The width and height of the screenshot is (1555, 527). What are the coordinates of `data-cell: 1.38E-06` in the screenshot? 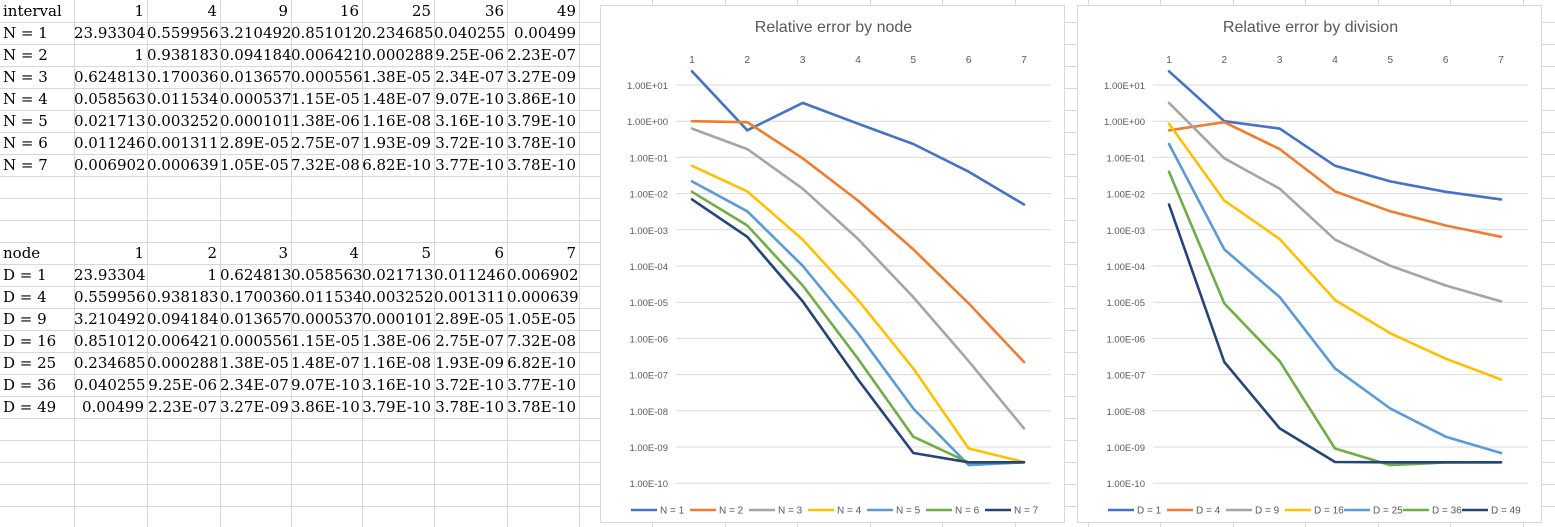 It's located at (325, 121).